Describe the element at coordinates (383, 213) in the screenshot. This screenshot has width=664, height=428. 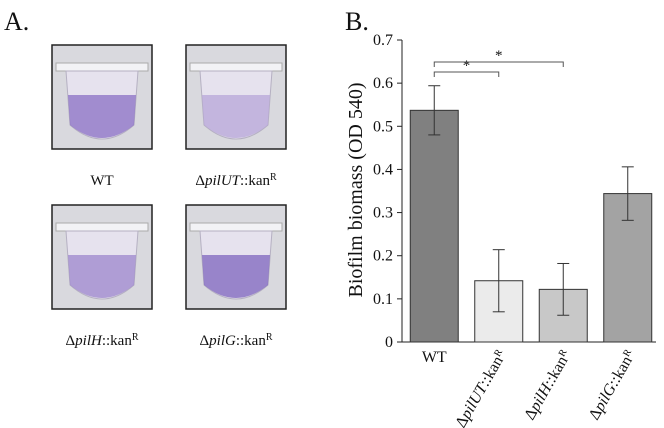
I see `y-tick-label: 0.3` at that location.